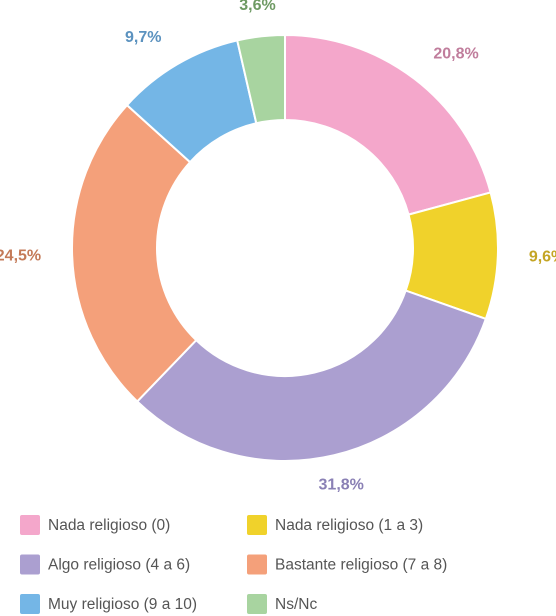 The height and width of the screenshot is (616, 556). I want to click on value-label: 9,6%, so click(542, 256).